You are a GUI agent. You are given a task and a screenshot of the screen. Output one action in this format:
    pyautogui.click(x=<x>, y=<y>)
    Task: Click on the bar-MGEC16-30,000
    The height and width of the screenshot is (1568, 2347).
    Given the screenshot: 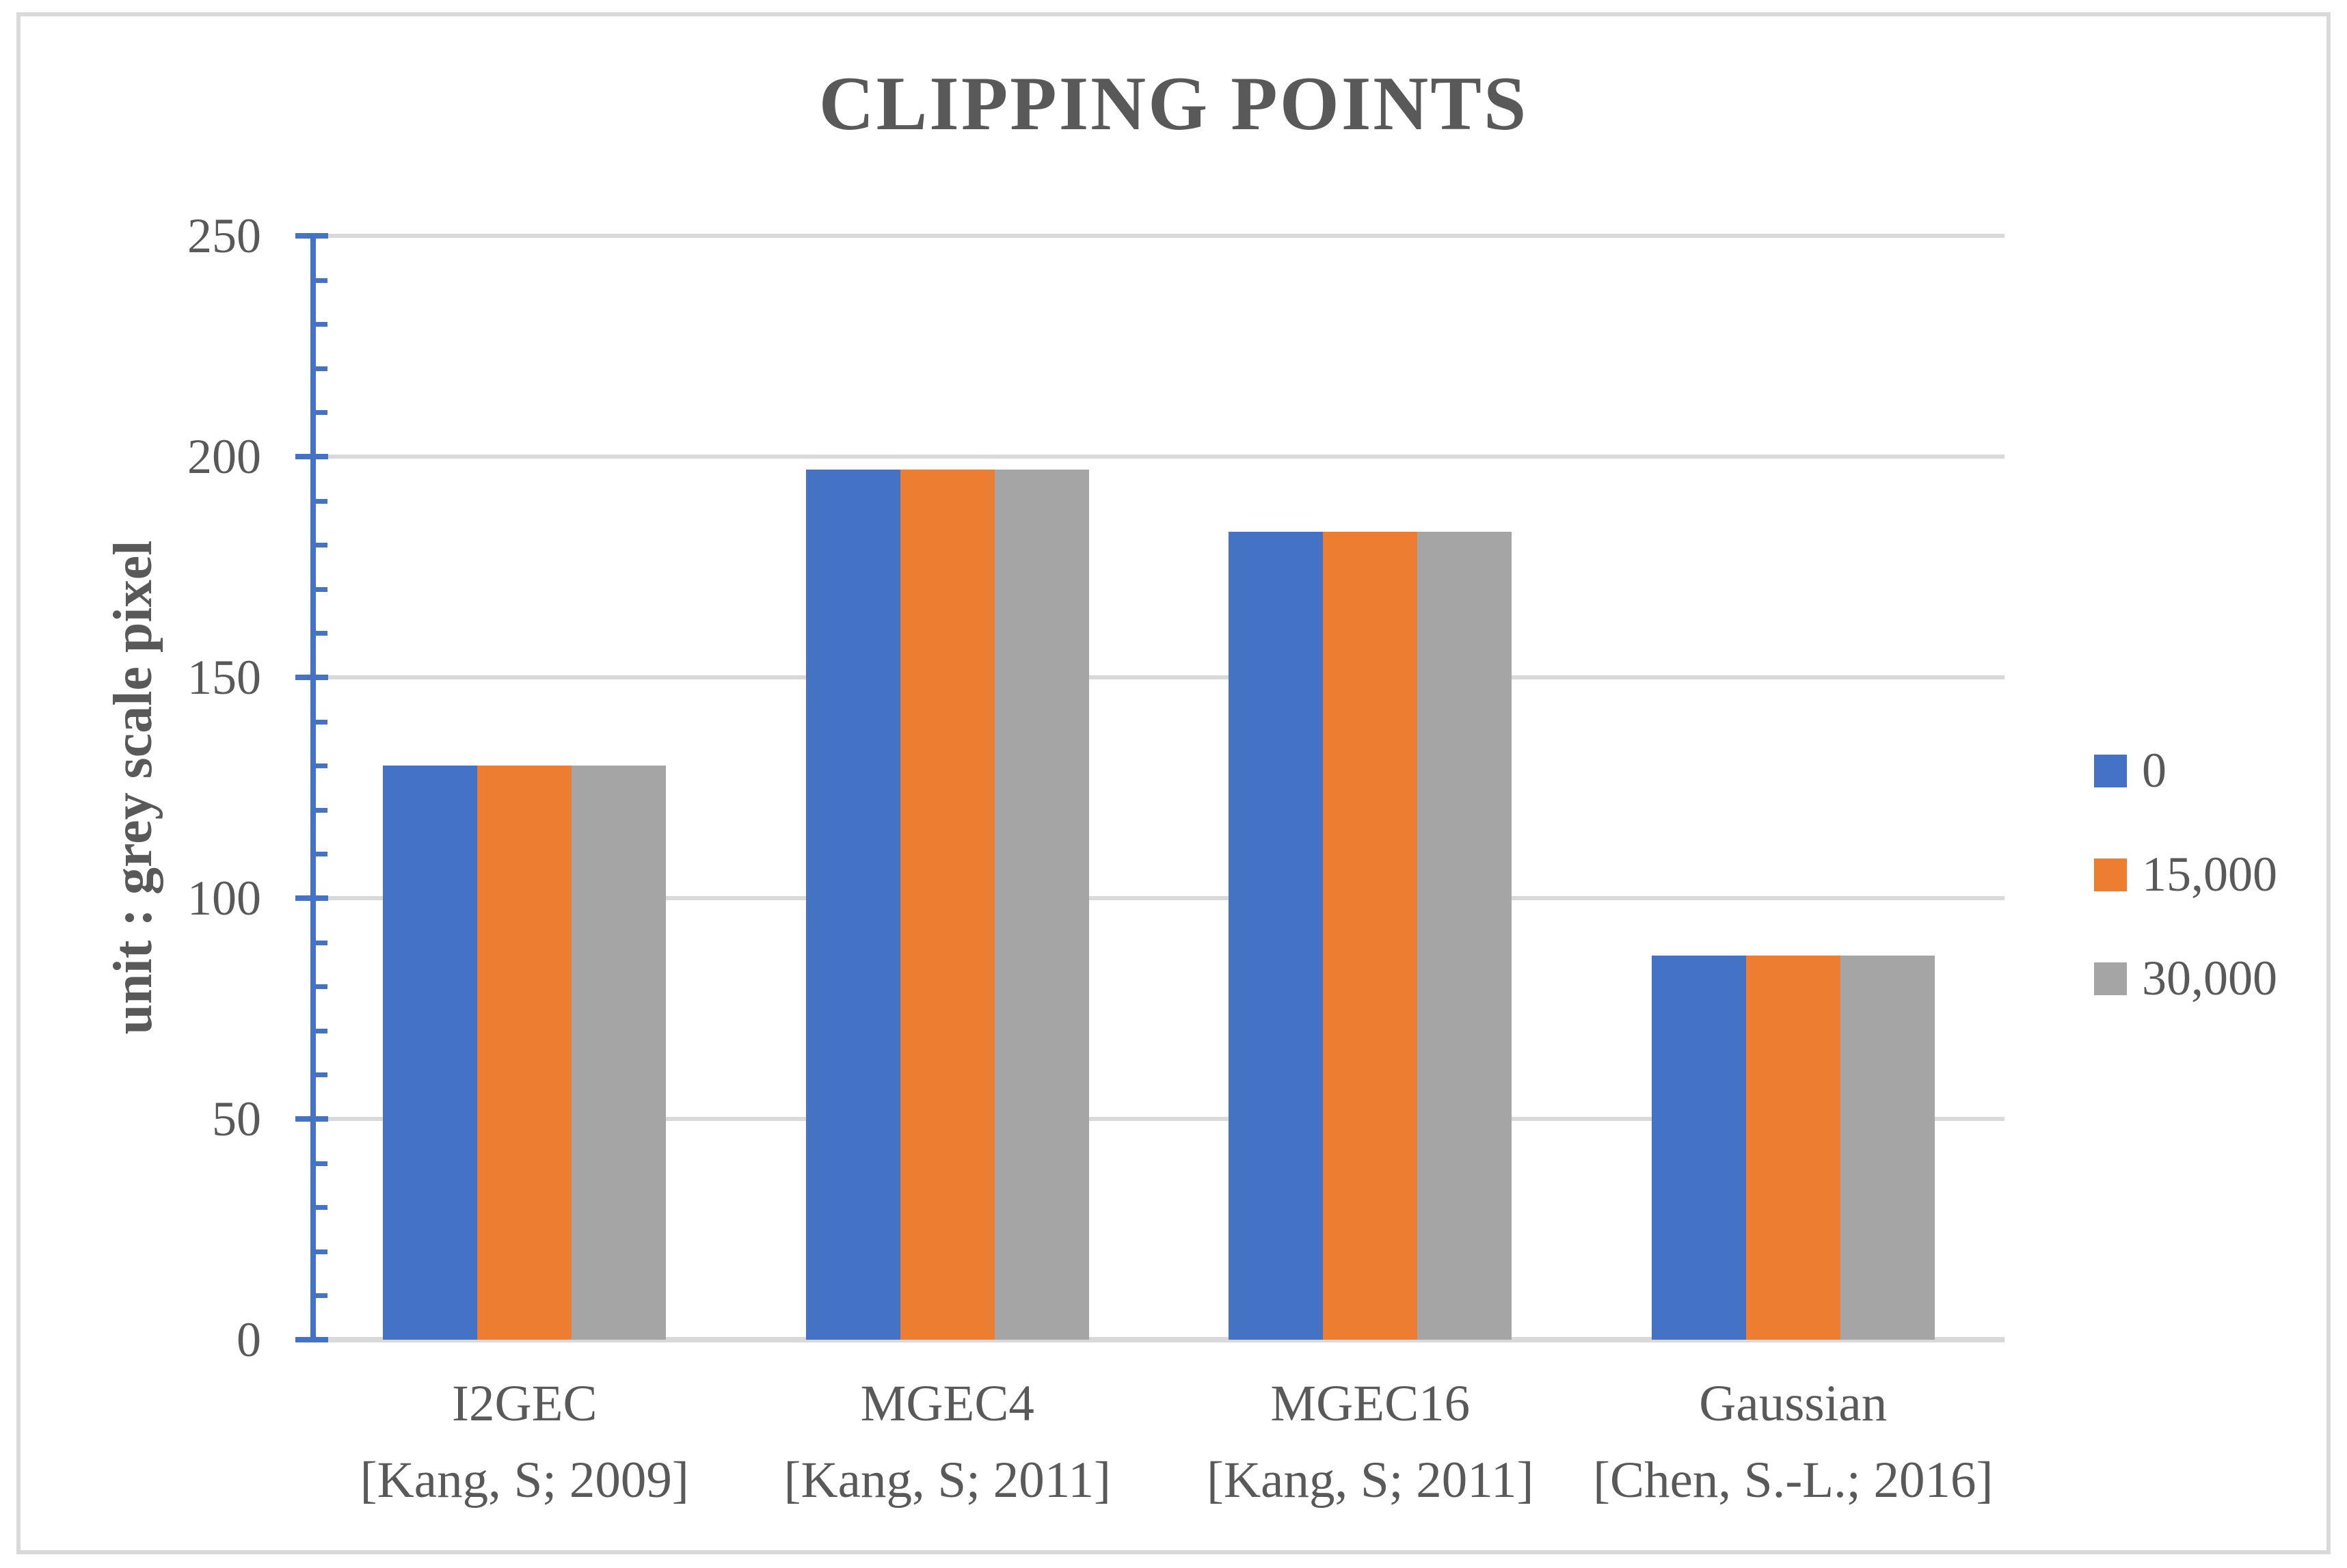 What is the action you would take?
    pyautogui.click(x=1465, y=935)
    